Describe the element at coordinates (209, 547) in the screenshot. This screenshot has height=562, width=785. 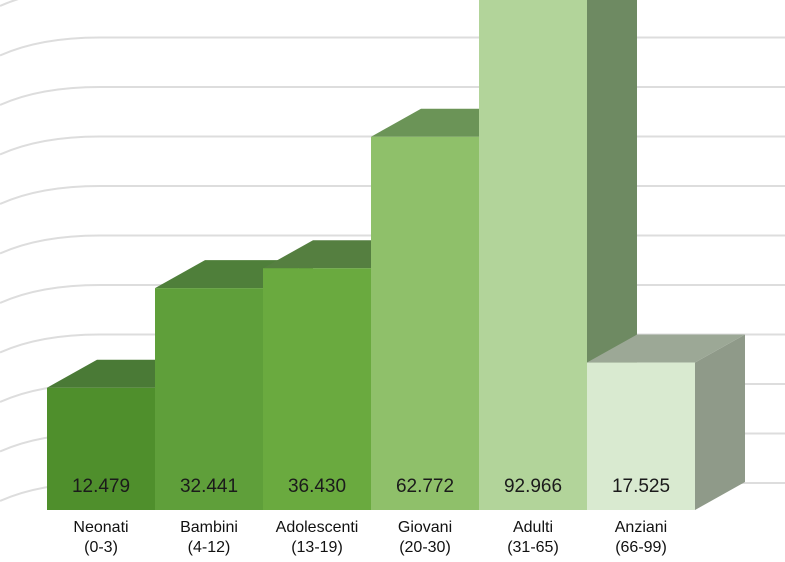
I see `category-range-label: (4-12)` at that location.